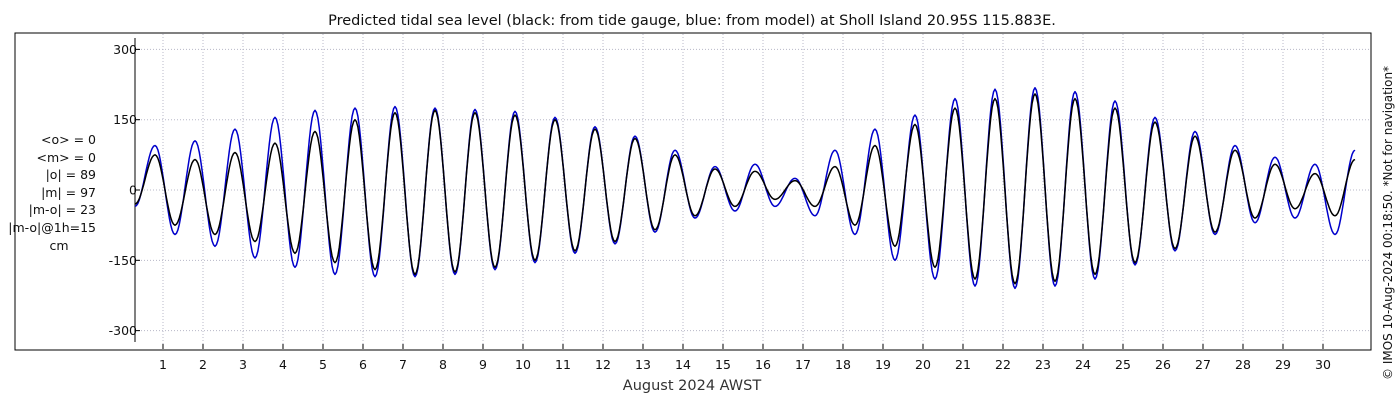 The image size is (1400, 400). I want to click on x-axis-label: August 2024 AWST, so click(692, 386).